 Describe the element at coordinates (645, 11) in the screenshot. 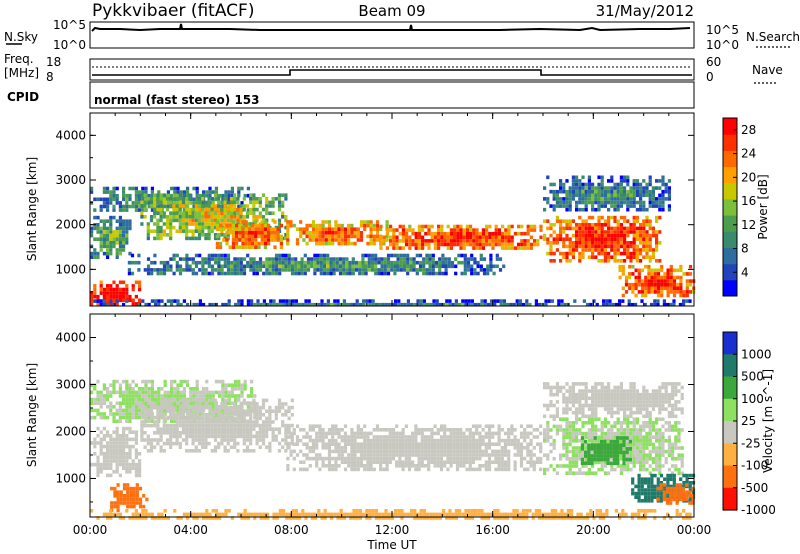

I see `date-title: 31/May/2012` at that location.